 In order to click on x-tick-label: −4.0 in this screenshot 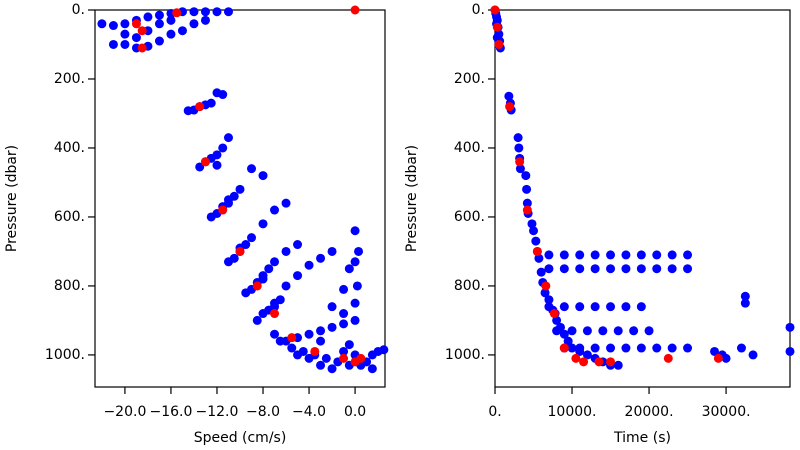, I will do `click(309, 412)`.